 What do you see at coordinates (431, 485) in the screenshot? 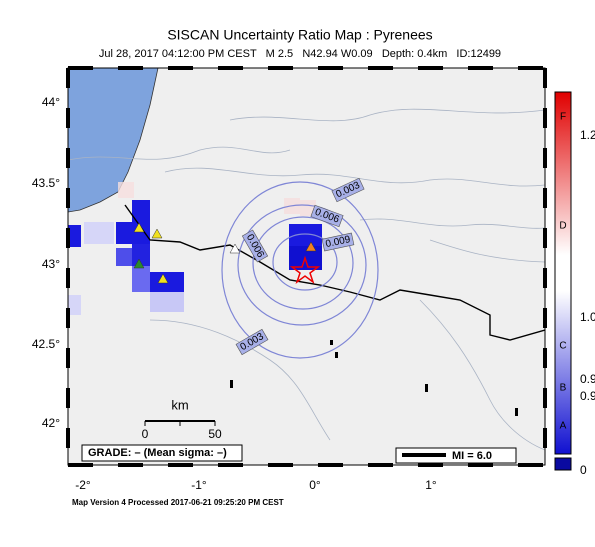
I see `lon-label: 1°` at bounding box center [431, 485].